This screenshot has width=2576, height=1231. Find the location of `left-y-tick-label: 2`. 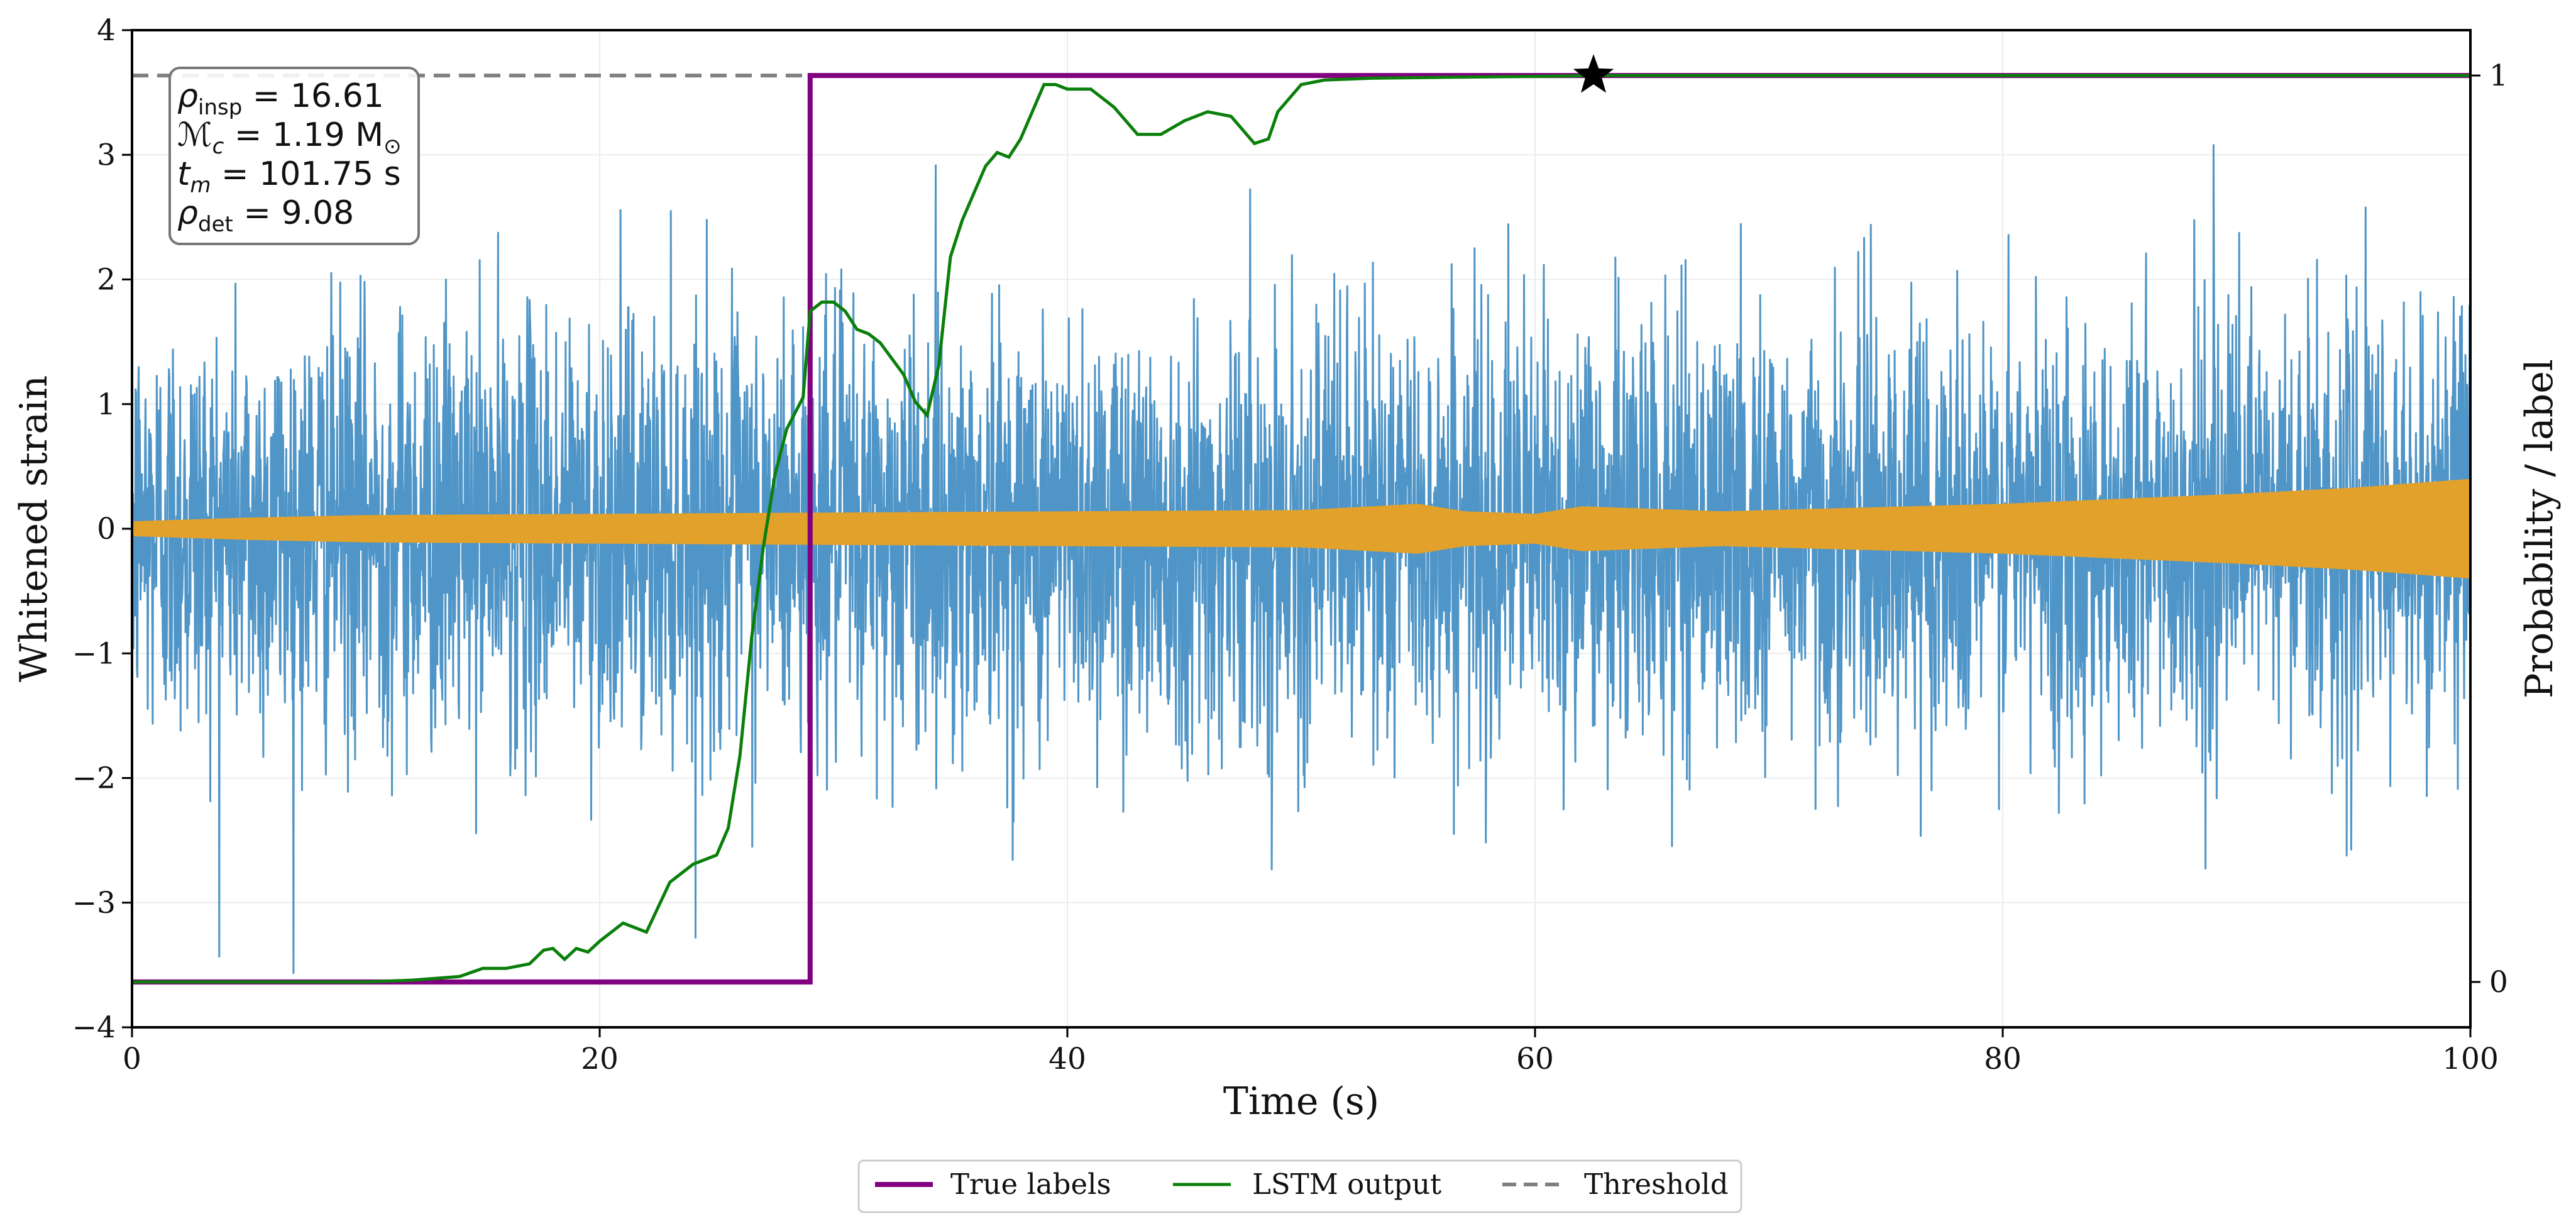

left-y-tick-label: 2 is located at coordinates (106, 280).